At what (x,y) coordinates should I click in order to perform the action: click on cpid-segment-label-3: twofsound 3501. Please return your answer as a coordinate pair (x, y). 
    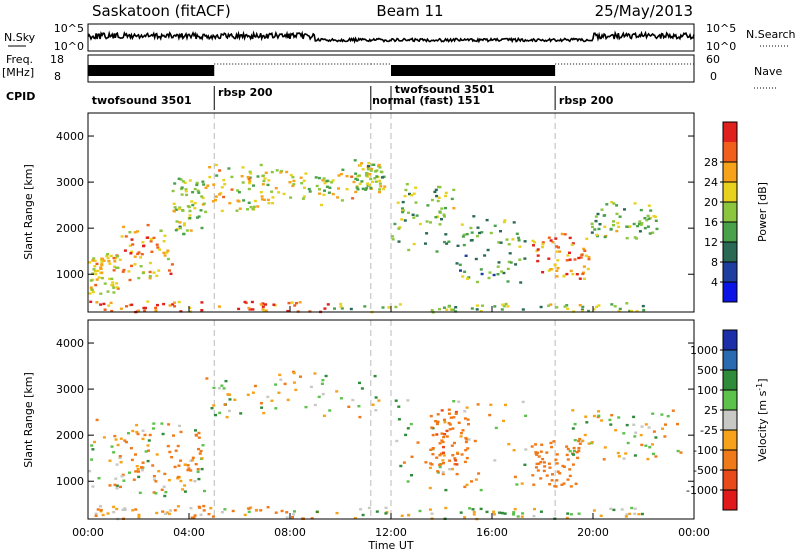
    Looking at the image, I should click on (445, 89).